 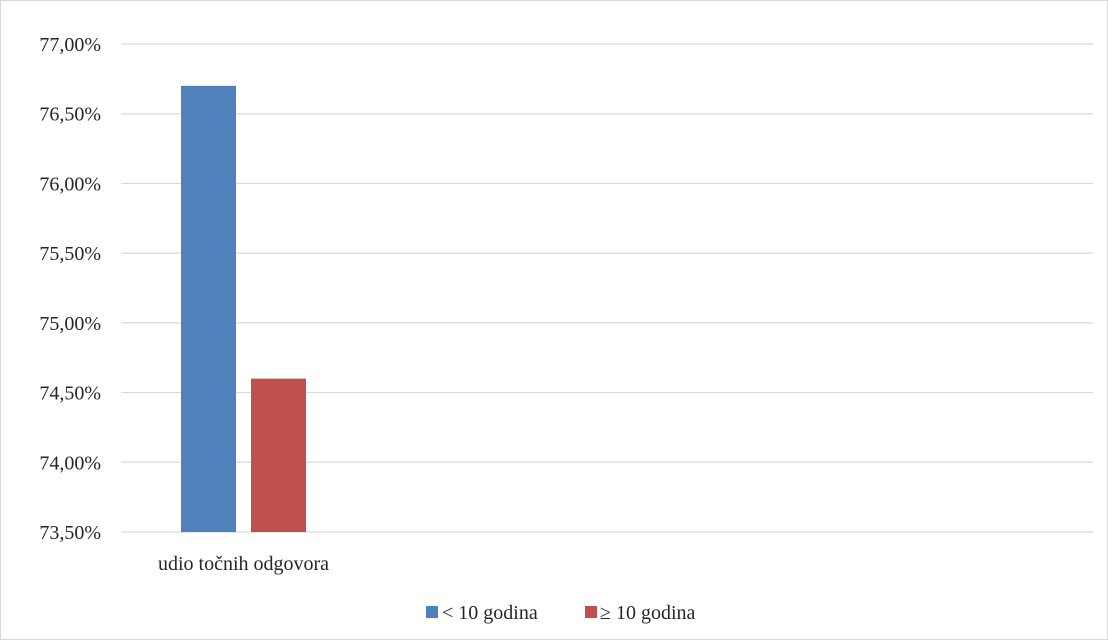 I want to click on y-tick-label: 75,50%, so click(x=70, y=254).